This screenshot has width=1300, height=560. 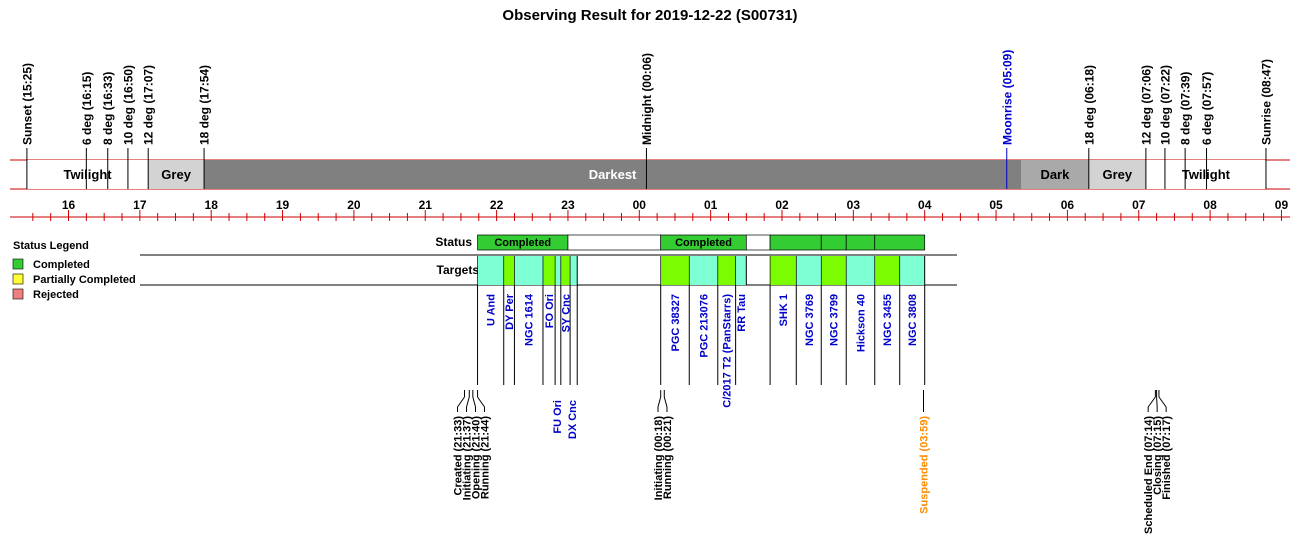 I want to click on event-label: Opening (21:40), so click(x=477, y=457).